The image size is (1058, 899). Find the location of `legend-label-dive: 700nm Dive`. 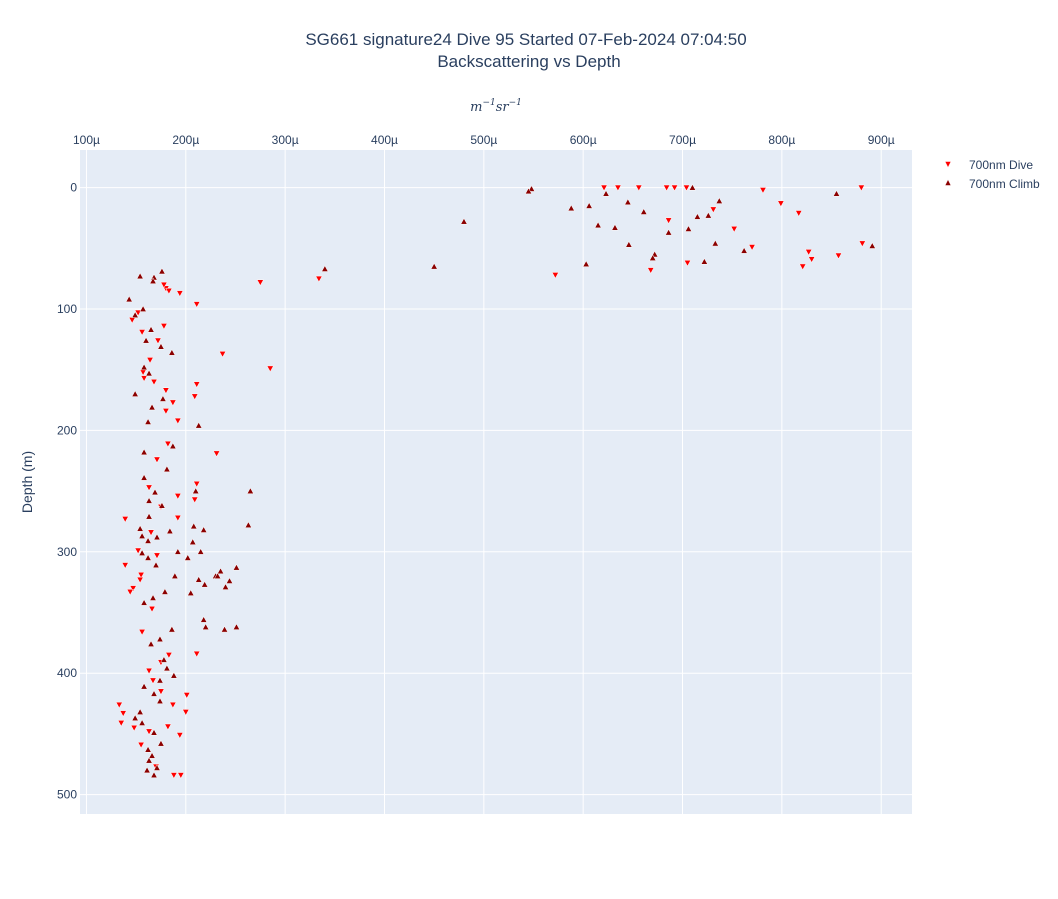

legend-label-dive: 700nm Dive is located at coordinates (1001, 165).